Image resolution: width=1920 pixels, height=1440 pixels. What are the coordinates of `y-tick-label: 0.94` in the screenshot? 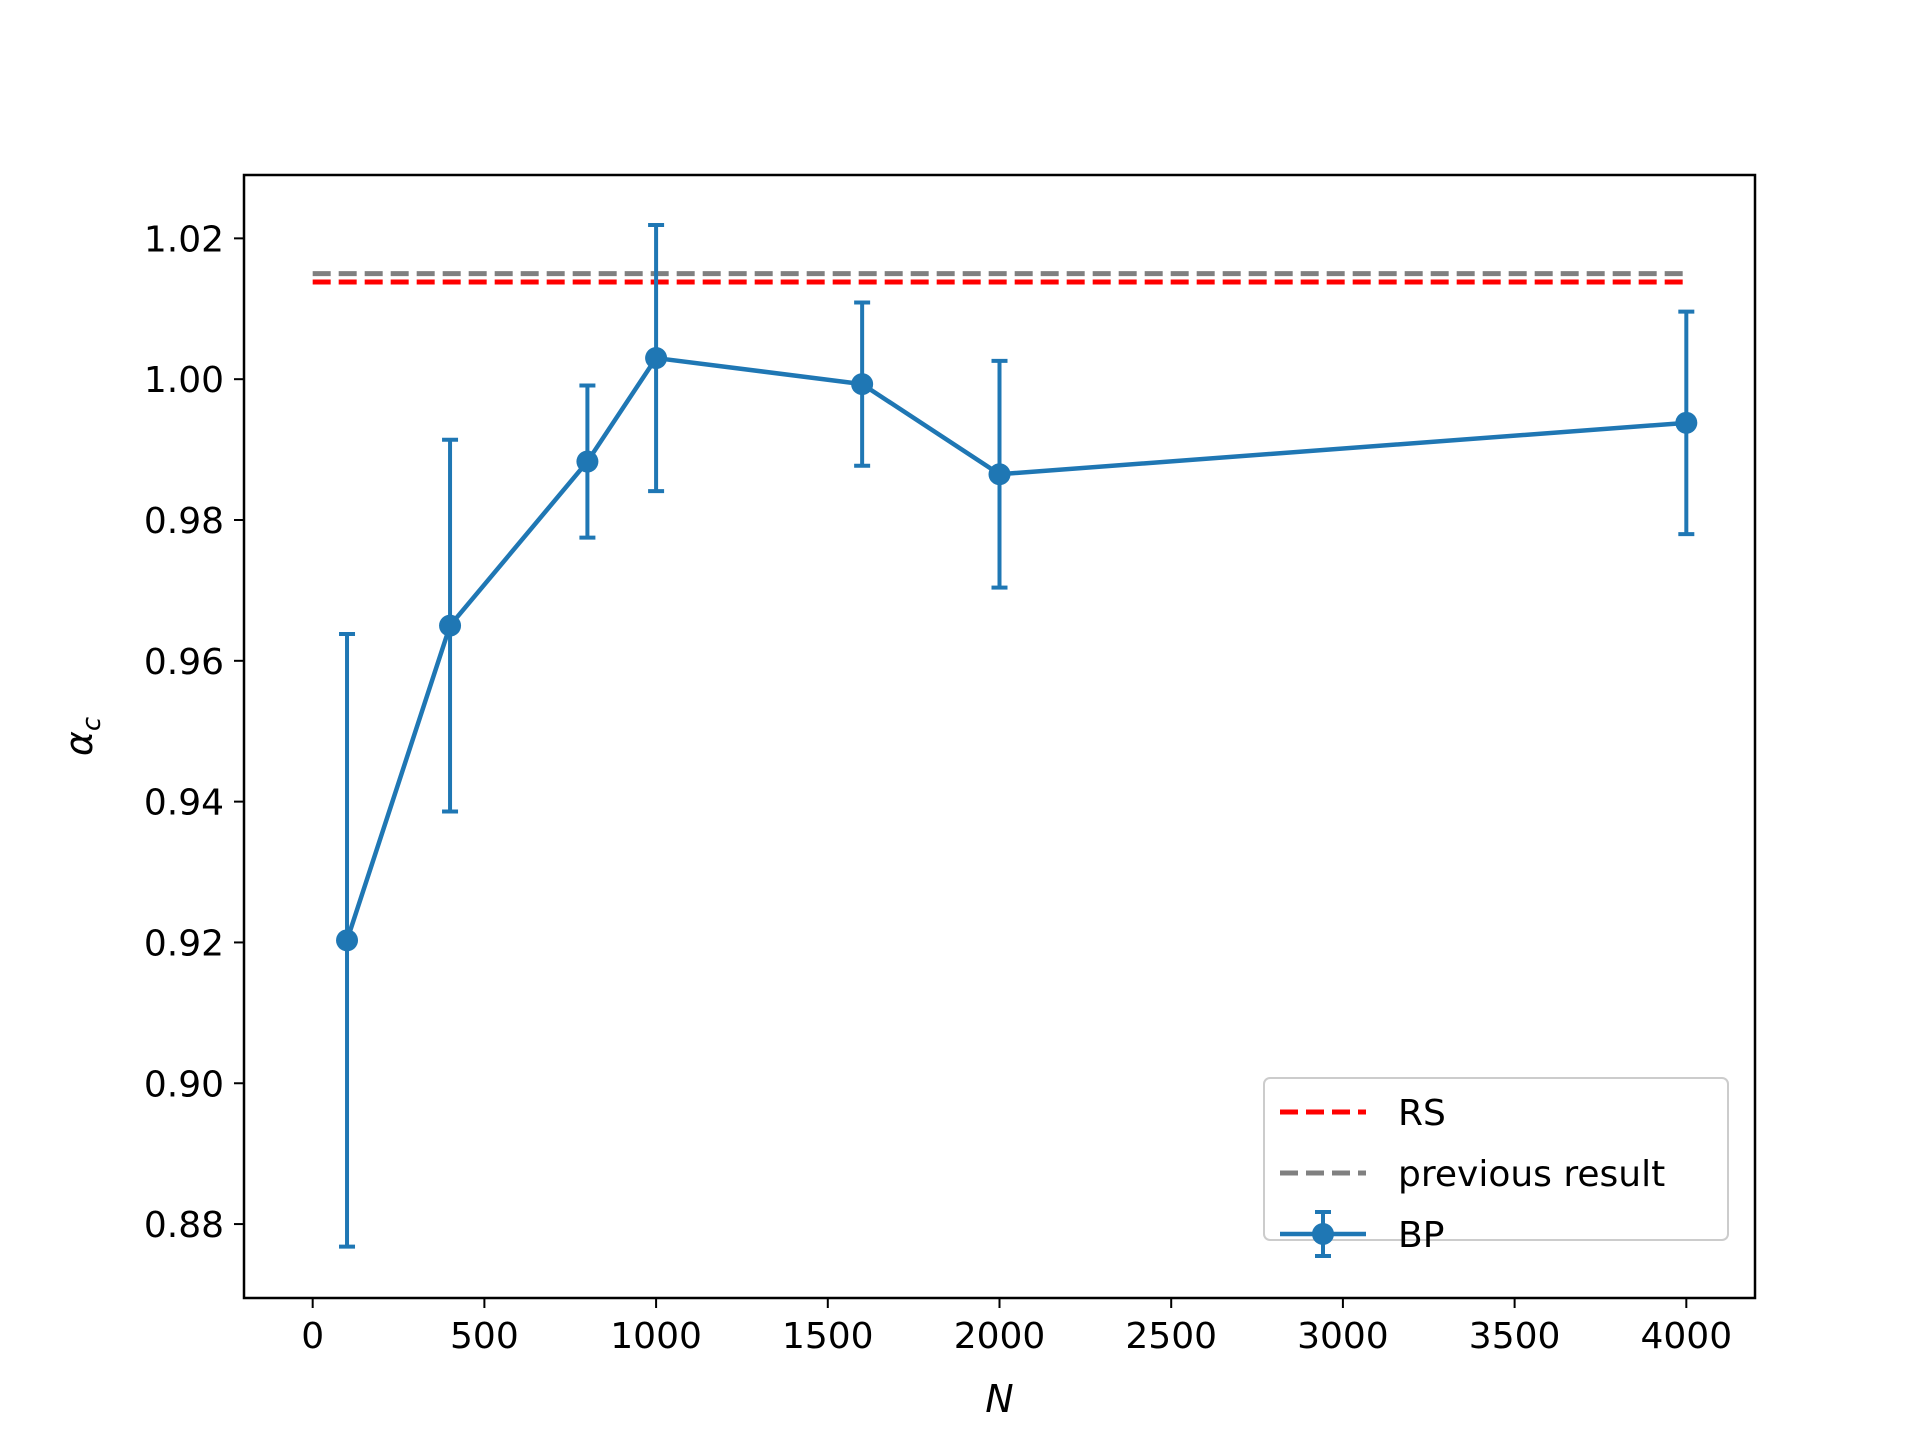 It's located at (184, 803).